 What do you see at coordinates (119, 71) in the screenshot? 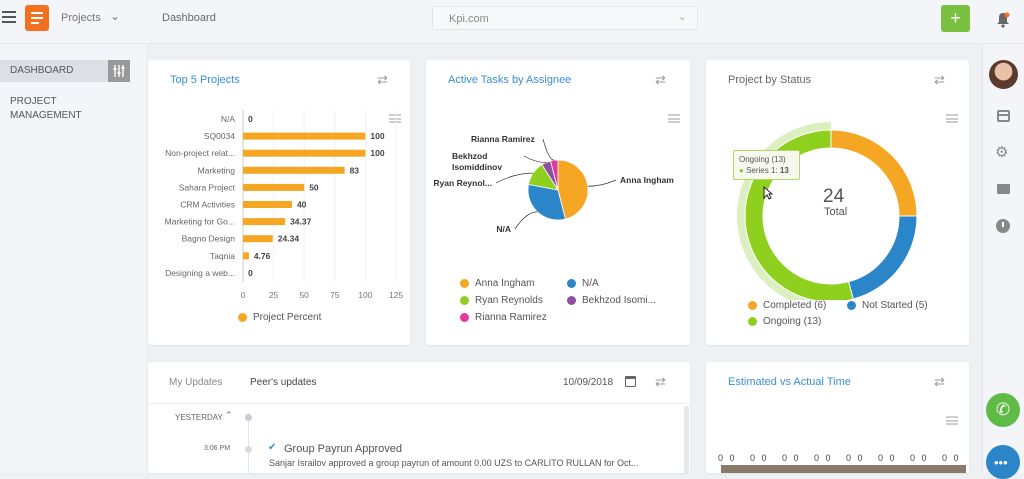
I see `dashboard-settings-button` at bounding box center [119, 71].